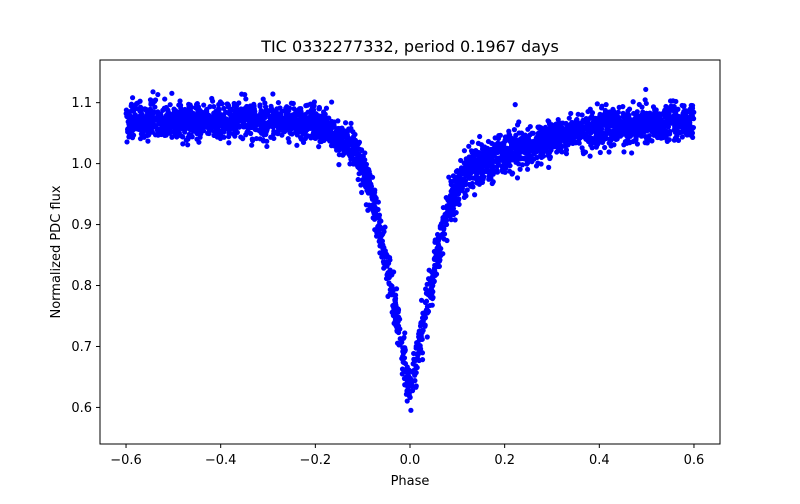 The height and width of the screenshot is (504, 800). Describe the element at coordinates (81, 164) in the screenshot. I see `y-tick-label: 1.0` at that location.